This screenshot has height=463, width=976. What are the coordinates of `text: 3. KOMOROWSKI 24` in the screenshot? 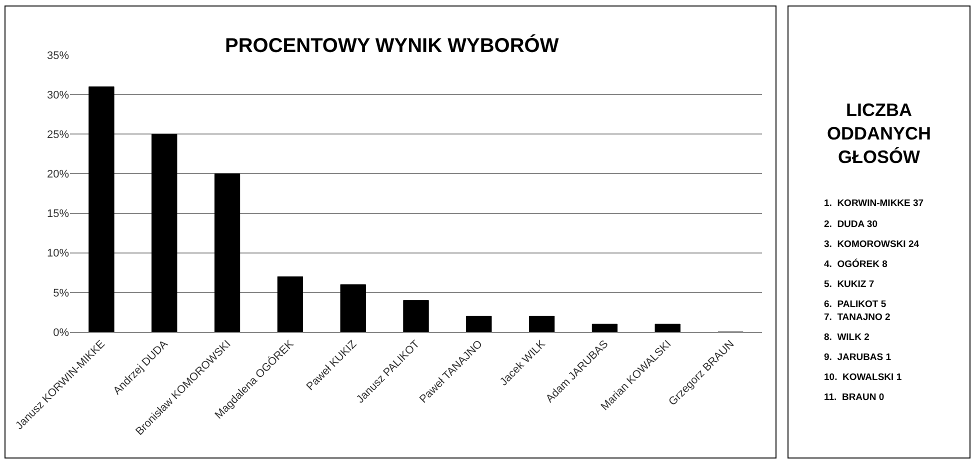 It's located at (872, 244).